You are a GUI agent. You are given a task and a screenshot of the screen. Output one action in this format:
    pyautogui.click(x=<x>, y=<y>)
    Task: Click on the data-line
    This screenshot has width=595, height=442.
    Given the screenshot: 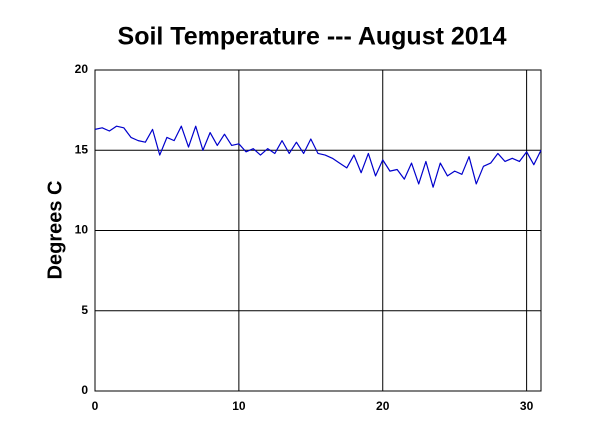 What is the action you would take?
    pyautogui.click(x=318, y=156)
    